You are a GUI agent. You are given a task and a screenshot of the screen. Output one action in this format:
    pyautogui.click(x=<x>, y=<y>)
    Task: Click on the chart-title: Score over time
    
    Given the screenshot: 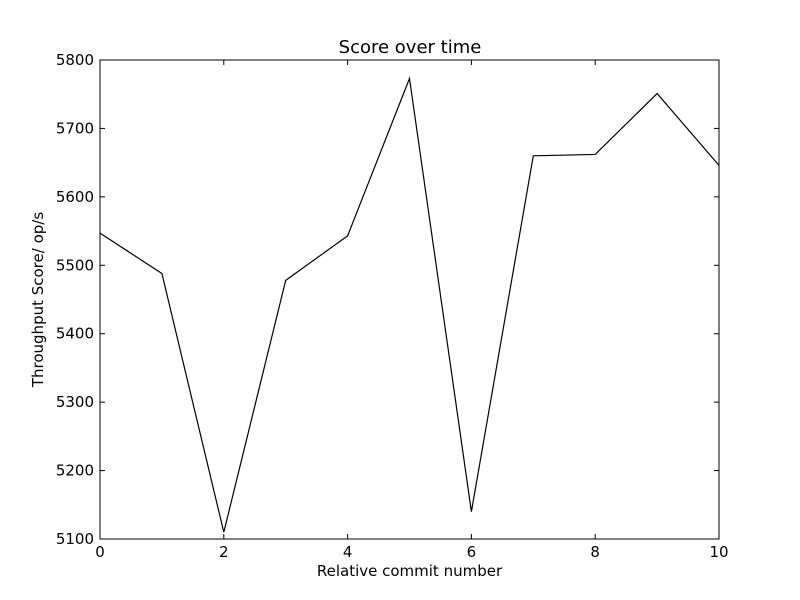 What is the action you would take?
    pyautogui.click(x=410, y=47)
    